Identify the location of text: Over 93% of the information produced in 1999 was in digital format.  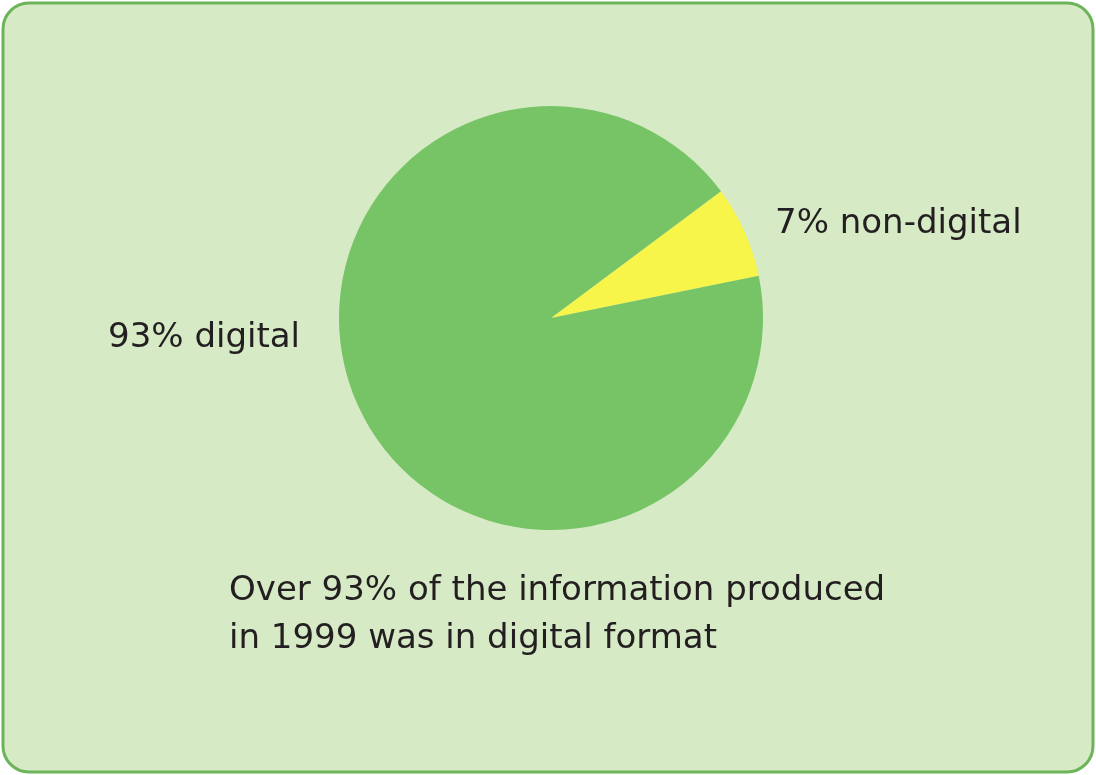
(557, 612).